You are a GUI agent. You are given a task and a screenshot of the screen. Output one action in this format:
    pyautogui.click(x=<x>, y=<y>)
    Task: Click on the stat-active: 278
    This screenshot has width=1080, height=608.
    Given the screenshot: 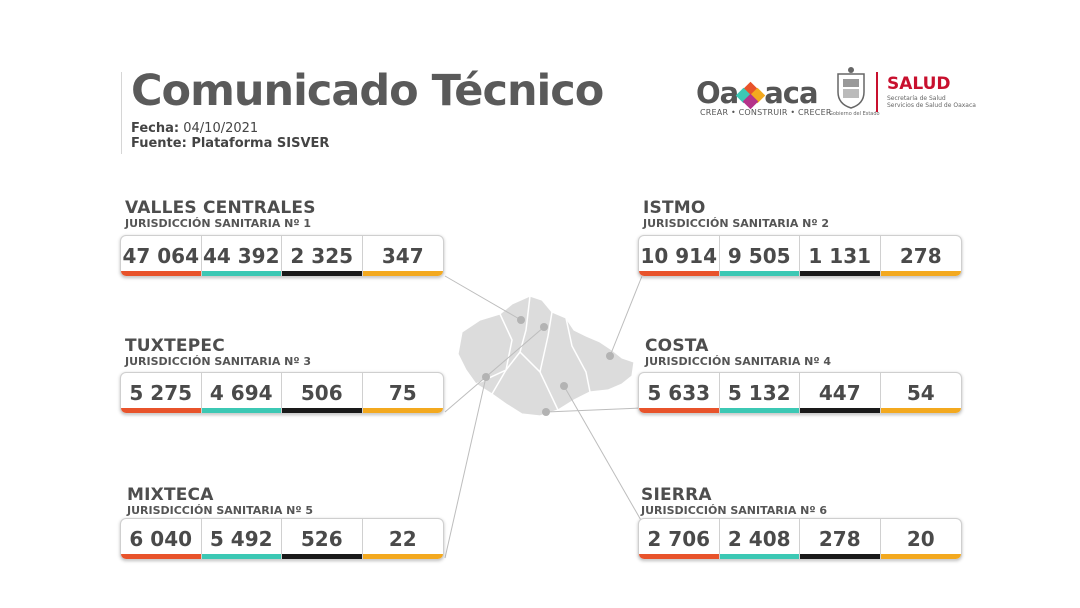 What is the action you would take?
    pyautogui.click(x=920, y=256)
    